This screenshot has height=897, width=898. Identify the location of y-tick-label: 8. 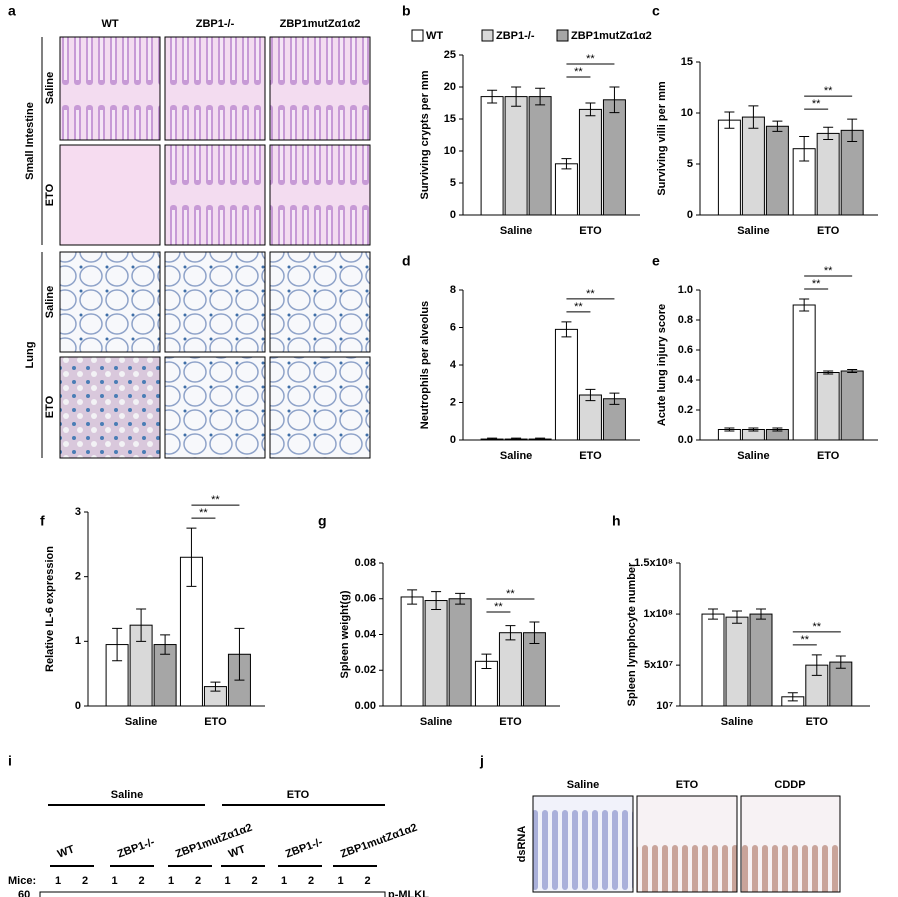
(453, 290).